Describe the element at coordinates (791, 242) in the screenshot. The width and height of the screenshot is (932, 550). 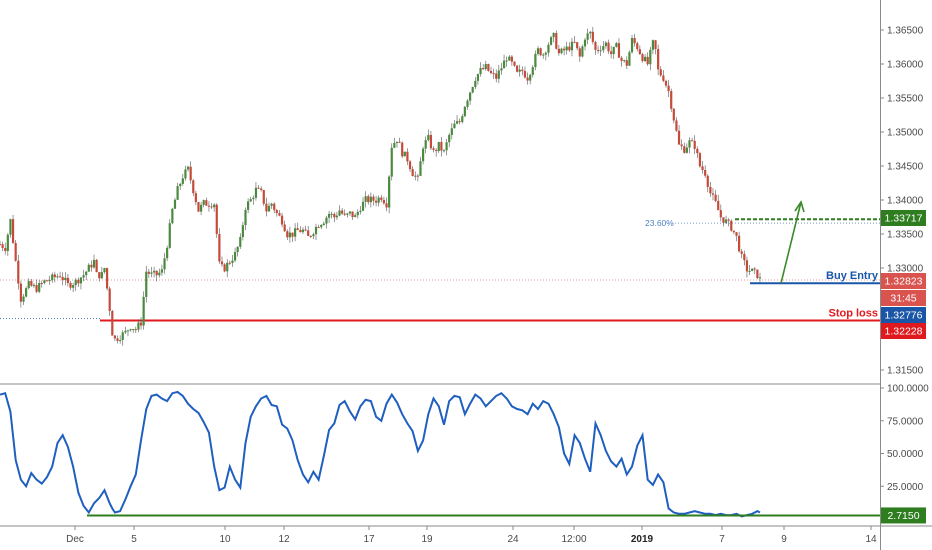
I see `up-arrow-shaft` at that location.